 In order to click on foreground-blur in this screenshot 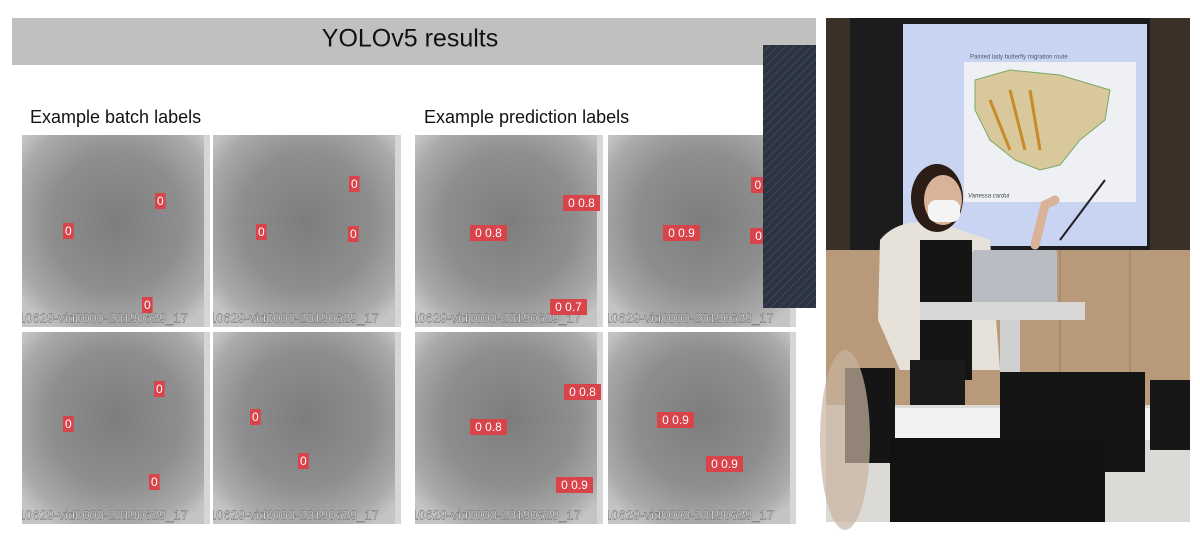, I will do `click(845, 440)`.